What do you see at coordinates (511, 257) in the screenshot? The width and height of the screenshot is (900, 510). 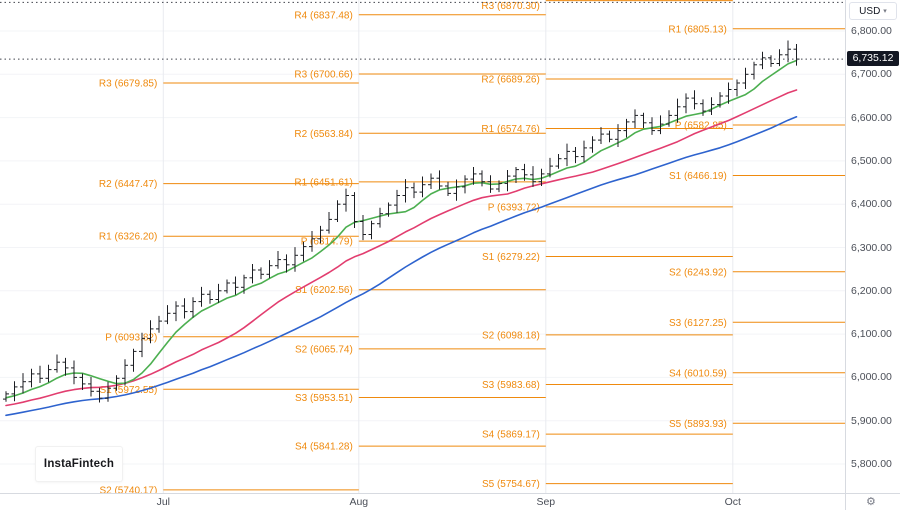 I see `pivot-label: S1 (6279.22)` at bounding box center [511, 257].